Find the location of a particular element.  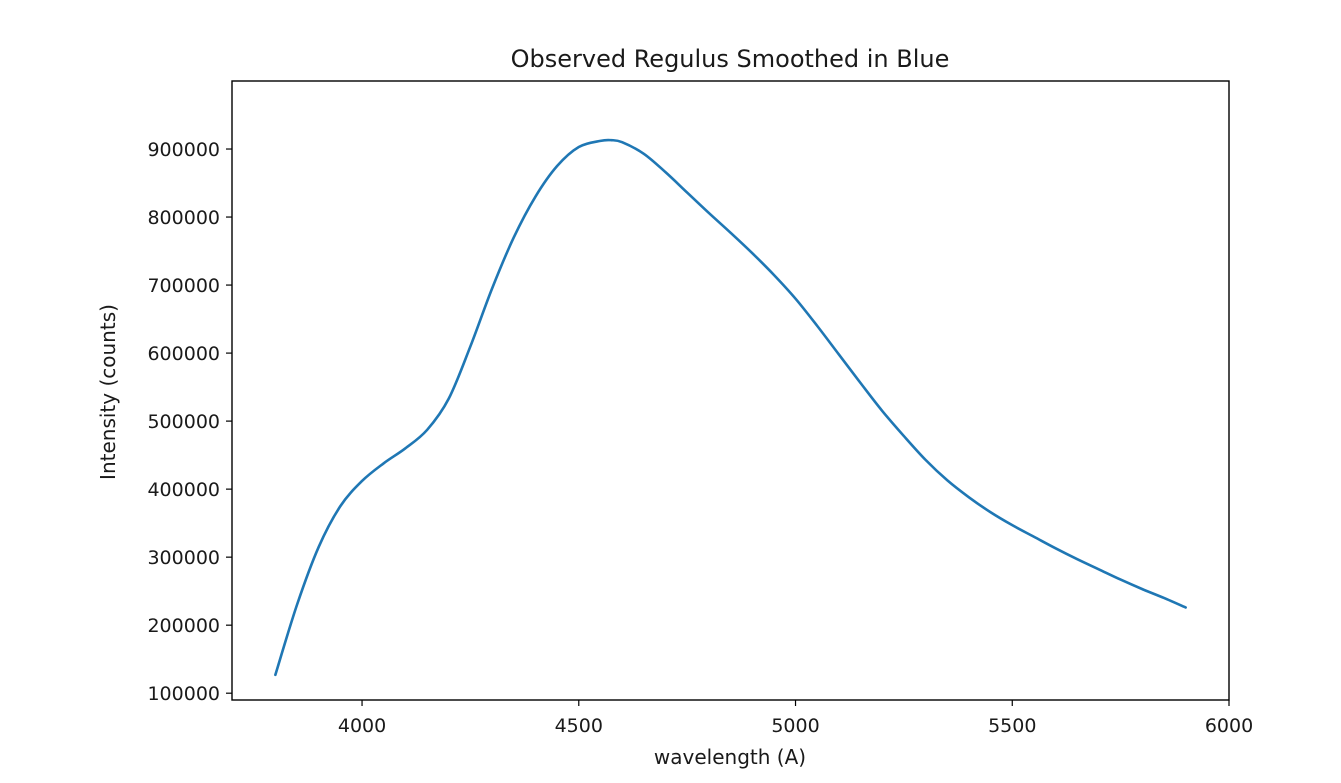

x-axis: 4000 4500 5000 5500 6000 is located at coordinates (795, 718).